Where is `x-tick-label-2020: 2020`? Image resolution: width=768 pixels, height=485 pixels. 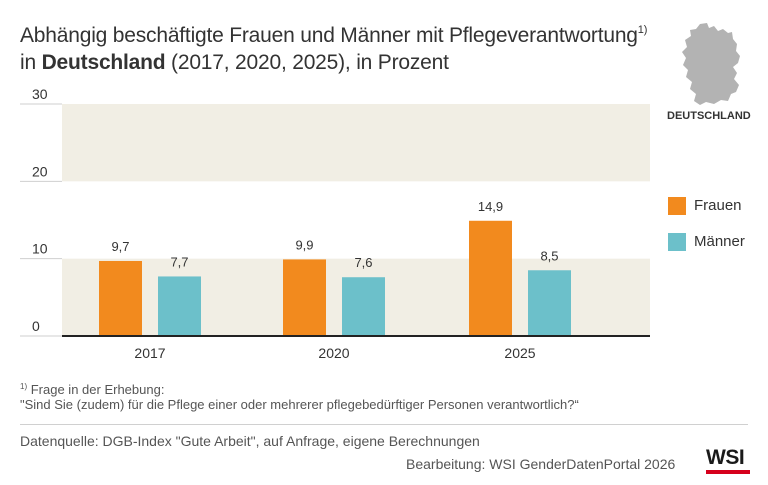
x-tick-label-2020: 2020 is located at coordinates (333, 353).